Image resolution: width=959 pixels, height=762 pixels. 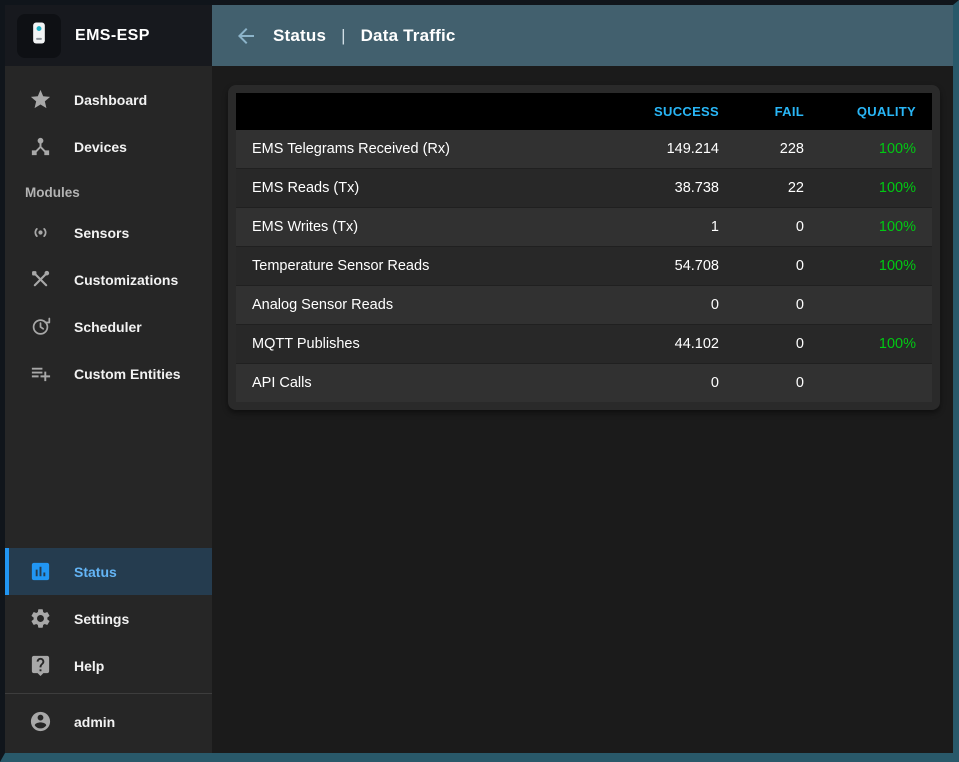 I want to click on fail-value: 228, so click(x=777, y=149).